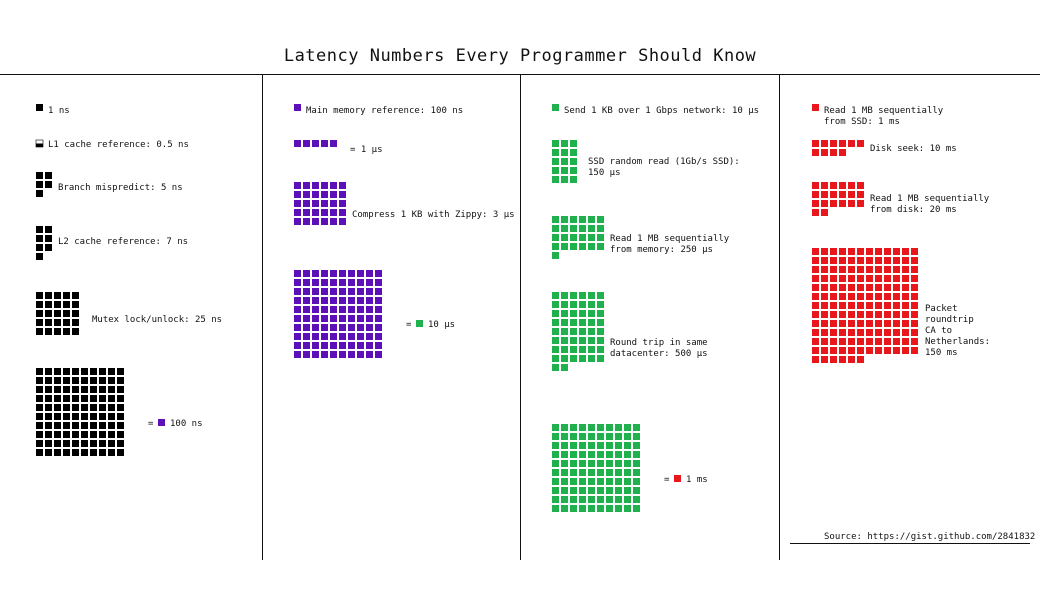 The height and width of the screenshot is (616, 1055). What do you see at coordinates (186, 424) in the screenshot?
I see `latency-label: 100 ns` at bounding box center [186, 424].